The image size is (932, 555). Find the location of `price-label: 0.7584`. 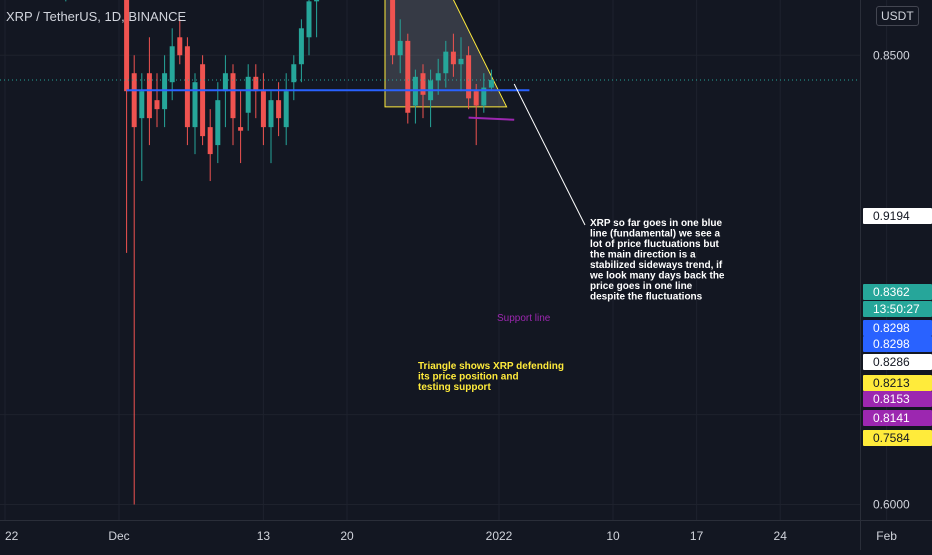

price-label: 0.7584 is located at coordinates (897, 438).